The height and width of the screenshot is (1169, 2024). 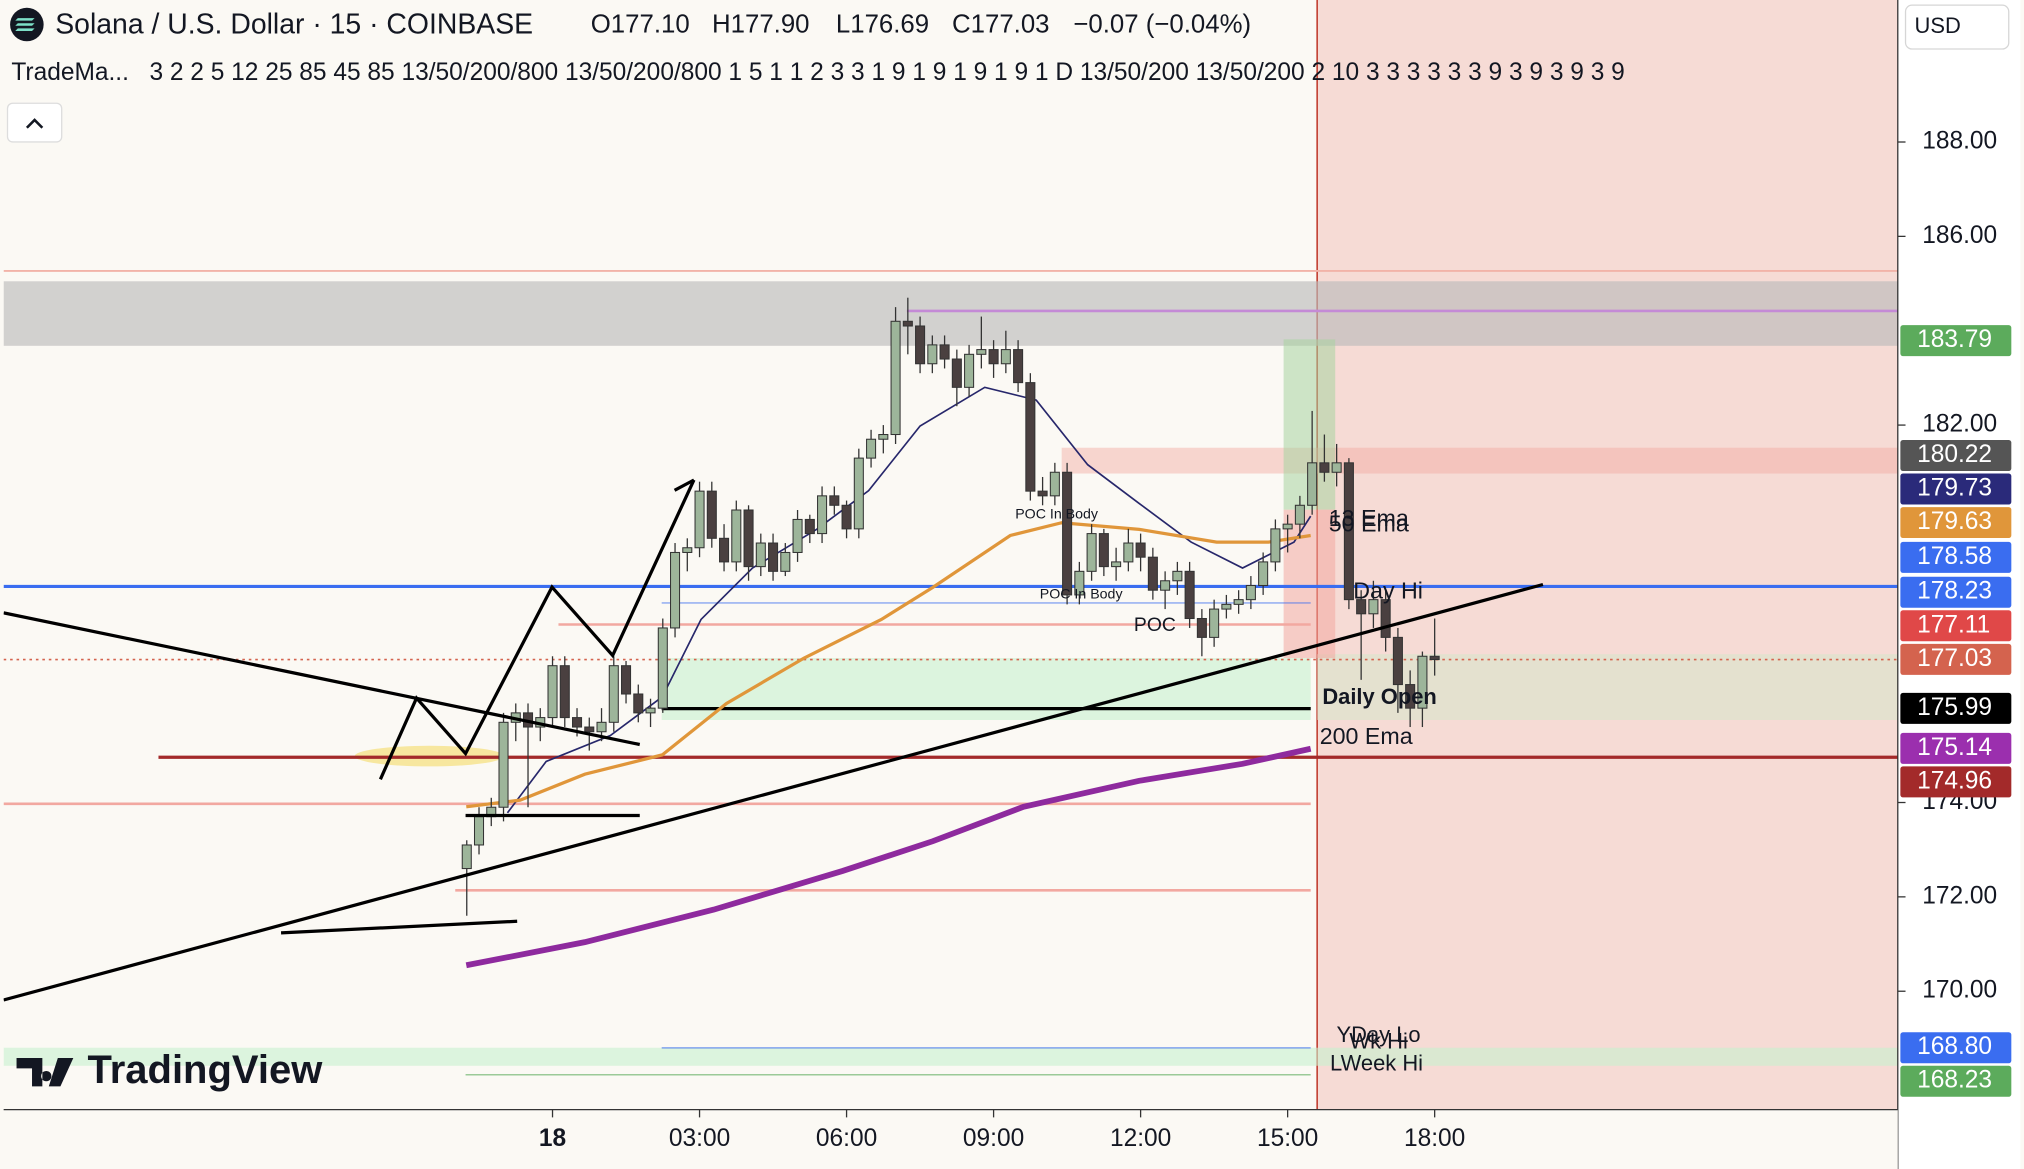 I want to click on x-tick-label: 03:00, so click(x=699, y=1138).